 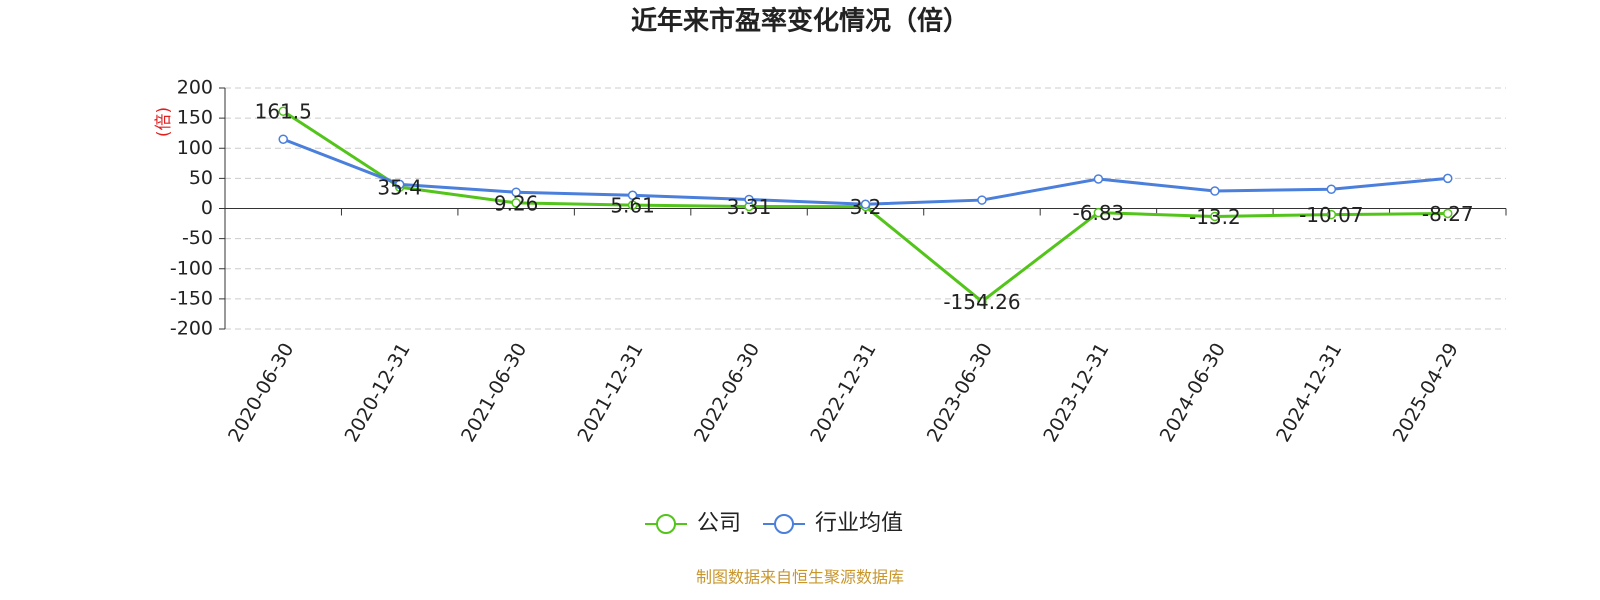 I want to click on y-tick-label: -100, so click(x=191, y=268).